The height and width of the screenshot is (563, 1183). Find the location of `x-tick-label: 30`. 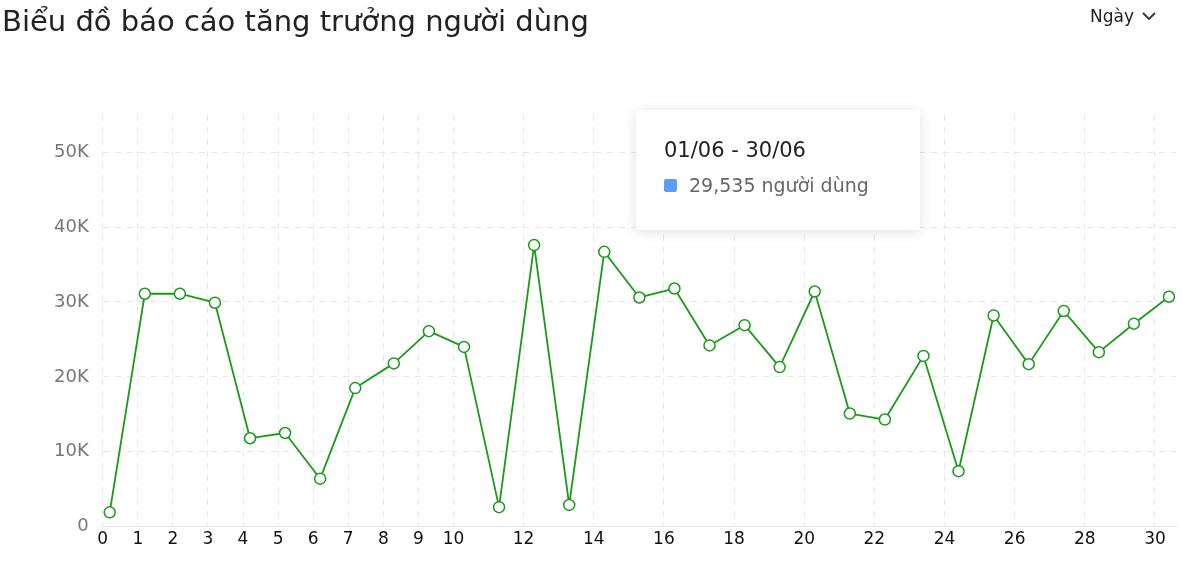

x-tick-label: 30 is located at coordinates (1155, 538).